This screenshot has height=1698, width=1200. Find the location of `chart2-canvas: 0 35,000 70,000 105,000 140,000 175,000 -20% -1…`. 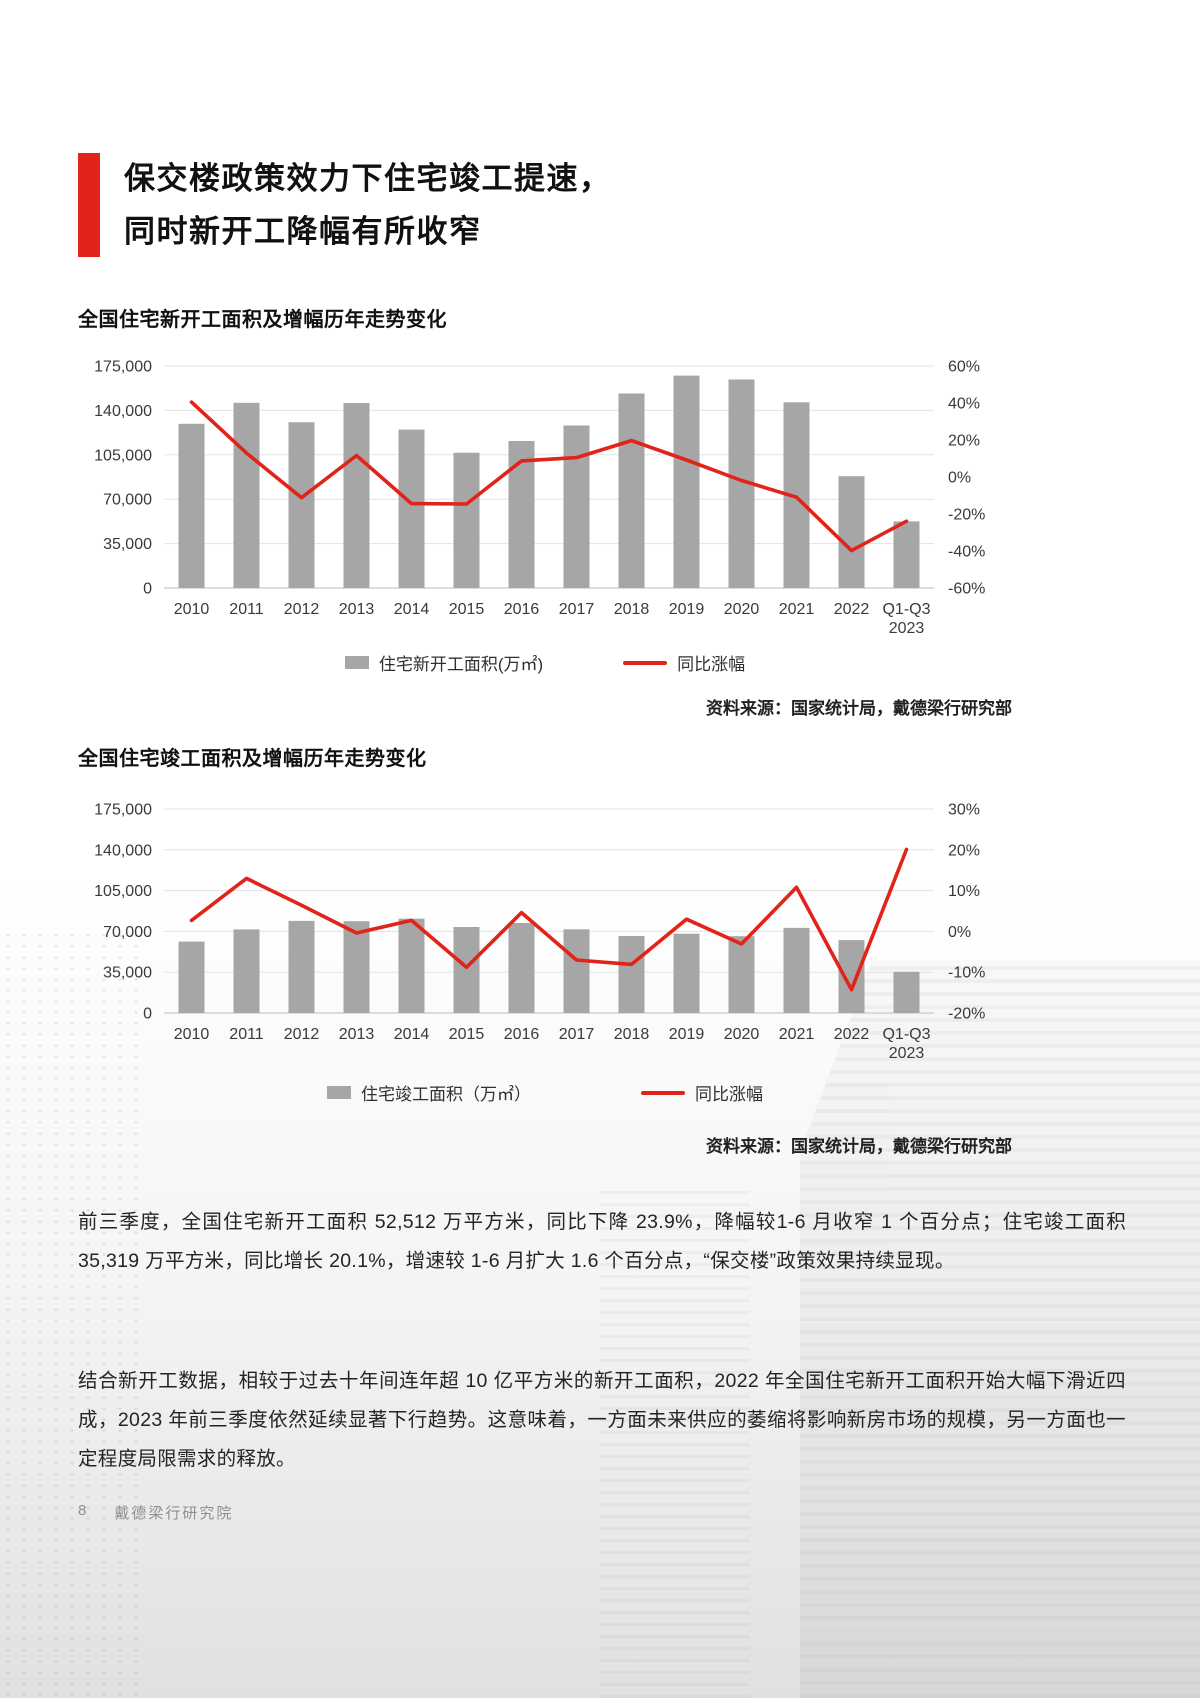

chart2-canvas: 0 35,000 70,000 105,000 140,000 175,000 -20% -1… is located at coordinates (539, 932).